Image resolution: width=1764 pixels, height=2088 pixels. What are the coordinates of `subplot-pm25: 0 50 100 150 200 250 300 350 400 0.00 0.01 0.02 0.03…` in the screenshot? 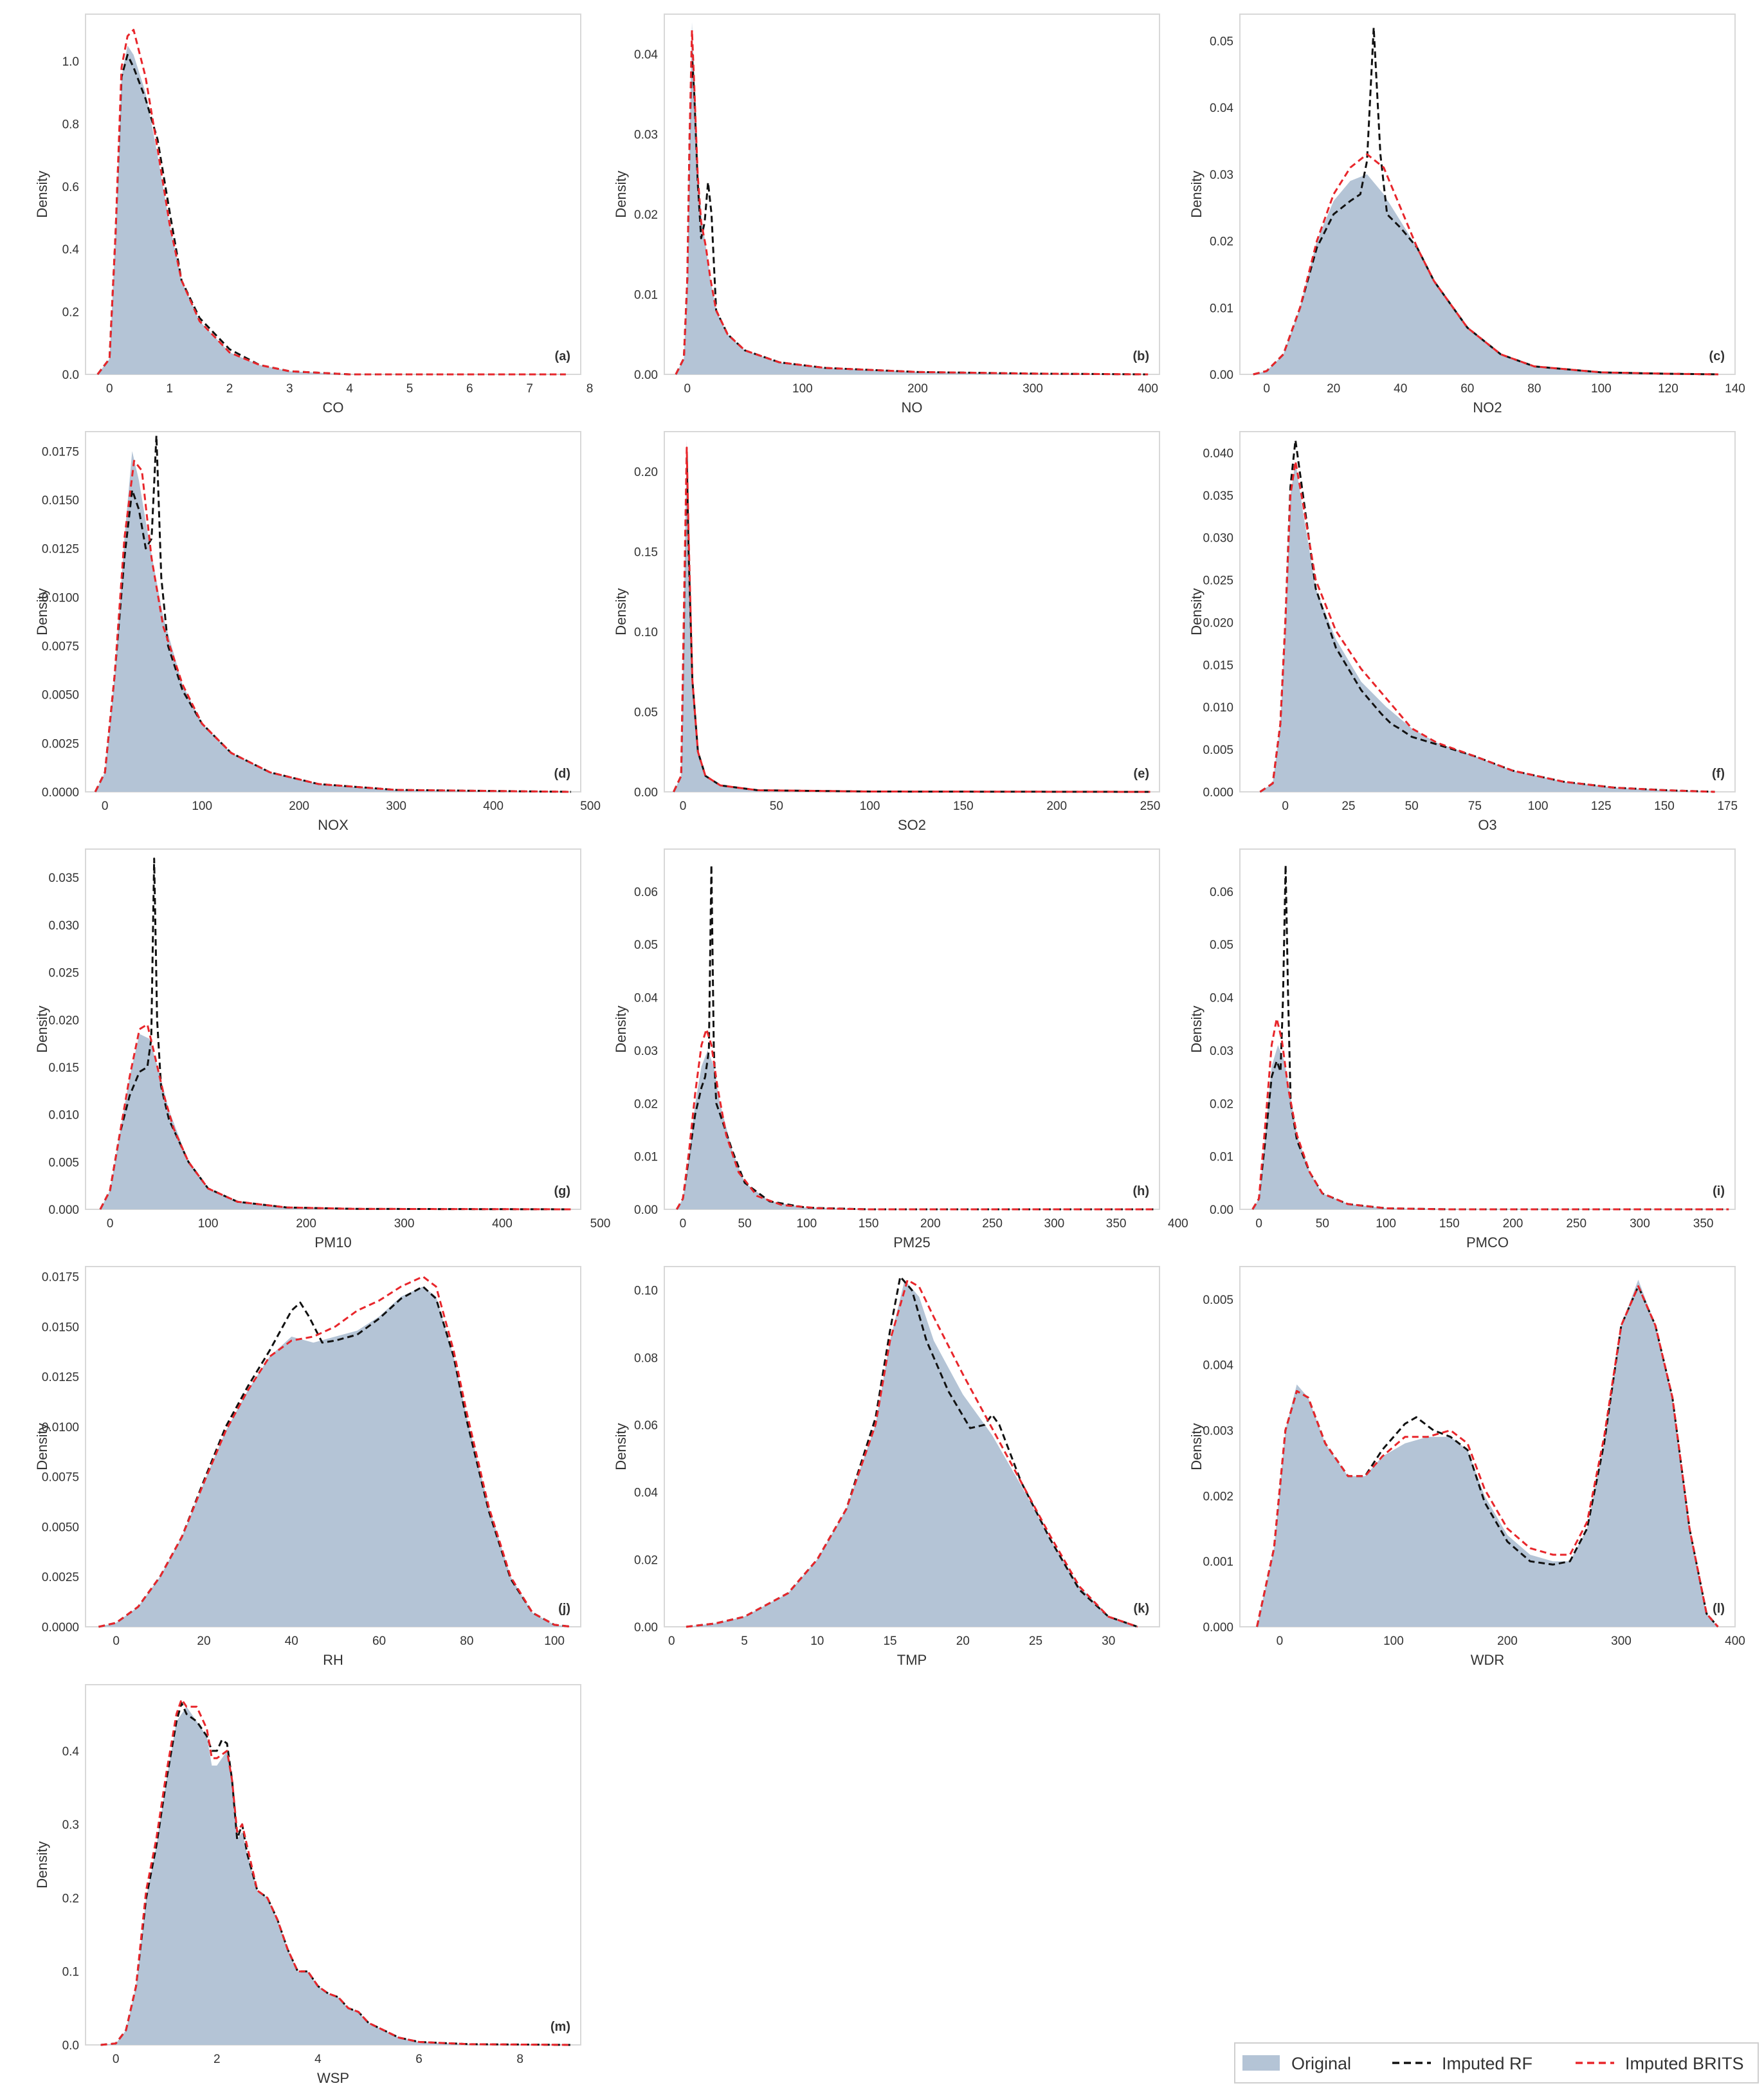 It's located at (900, 1049).